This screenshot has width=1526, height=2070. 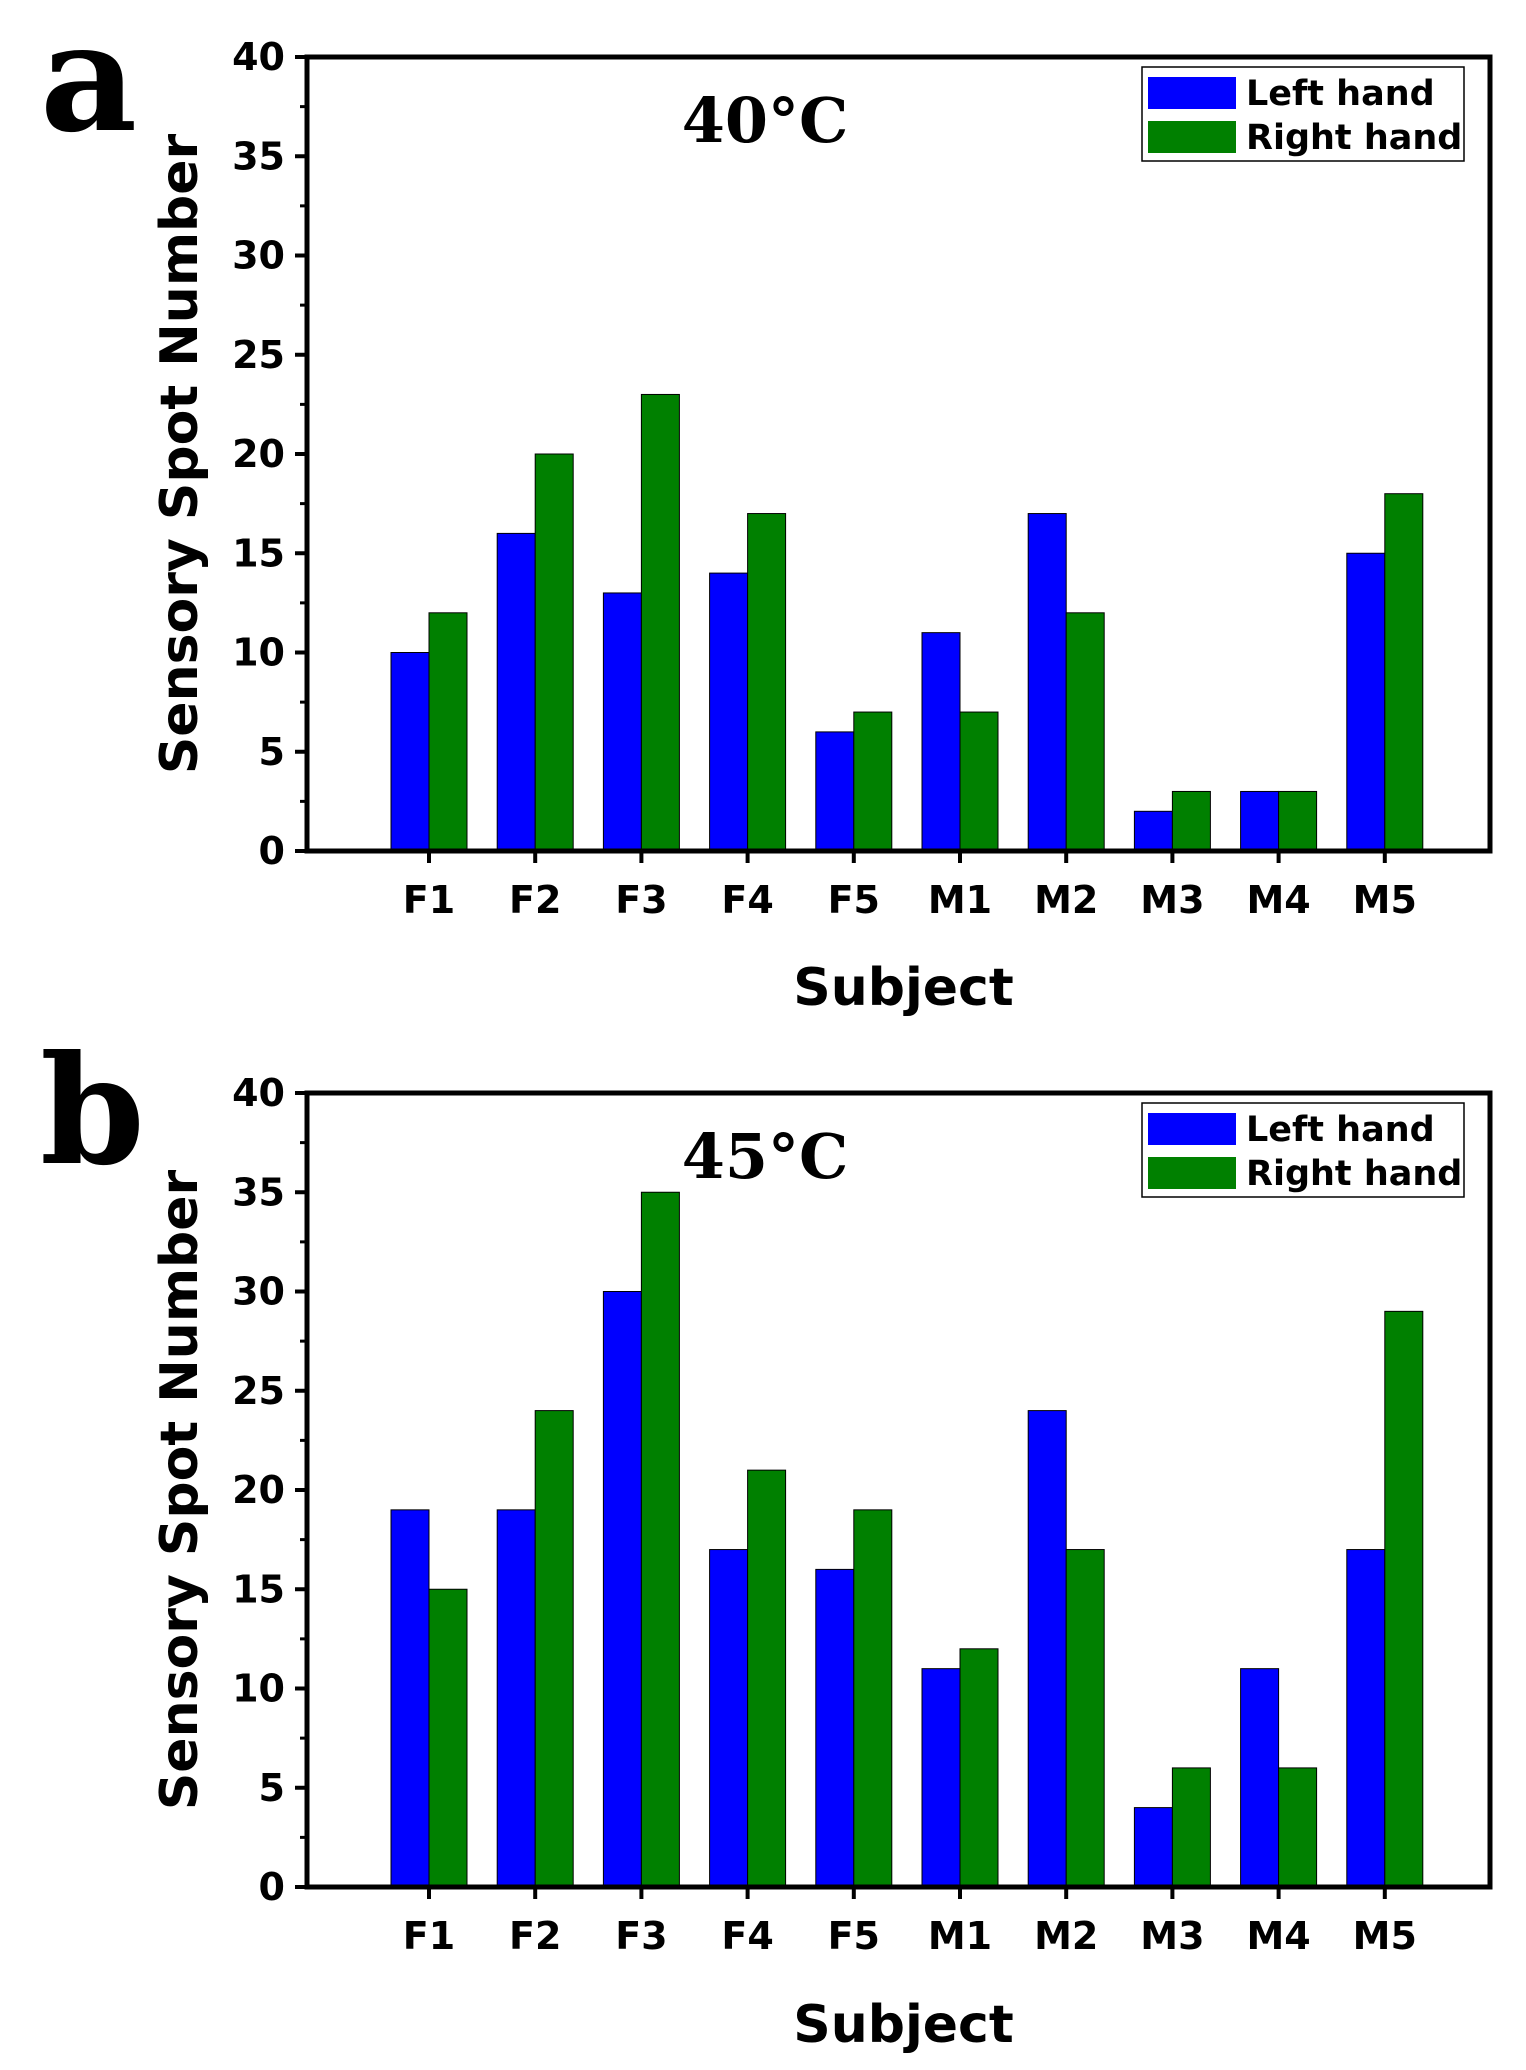 I want to click on temperature-label: 40°C, so click(x=765, y=120).